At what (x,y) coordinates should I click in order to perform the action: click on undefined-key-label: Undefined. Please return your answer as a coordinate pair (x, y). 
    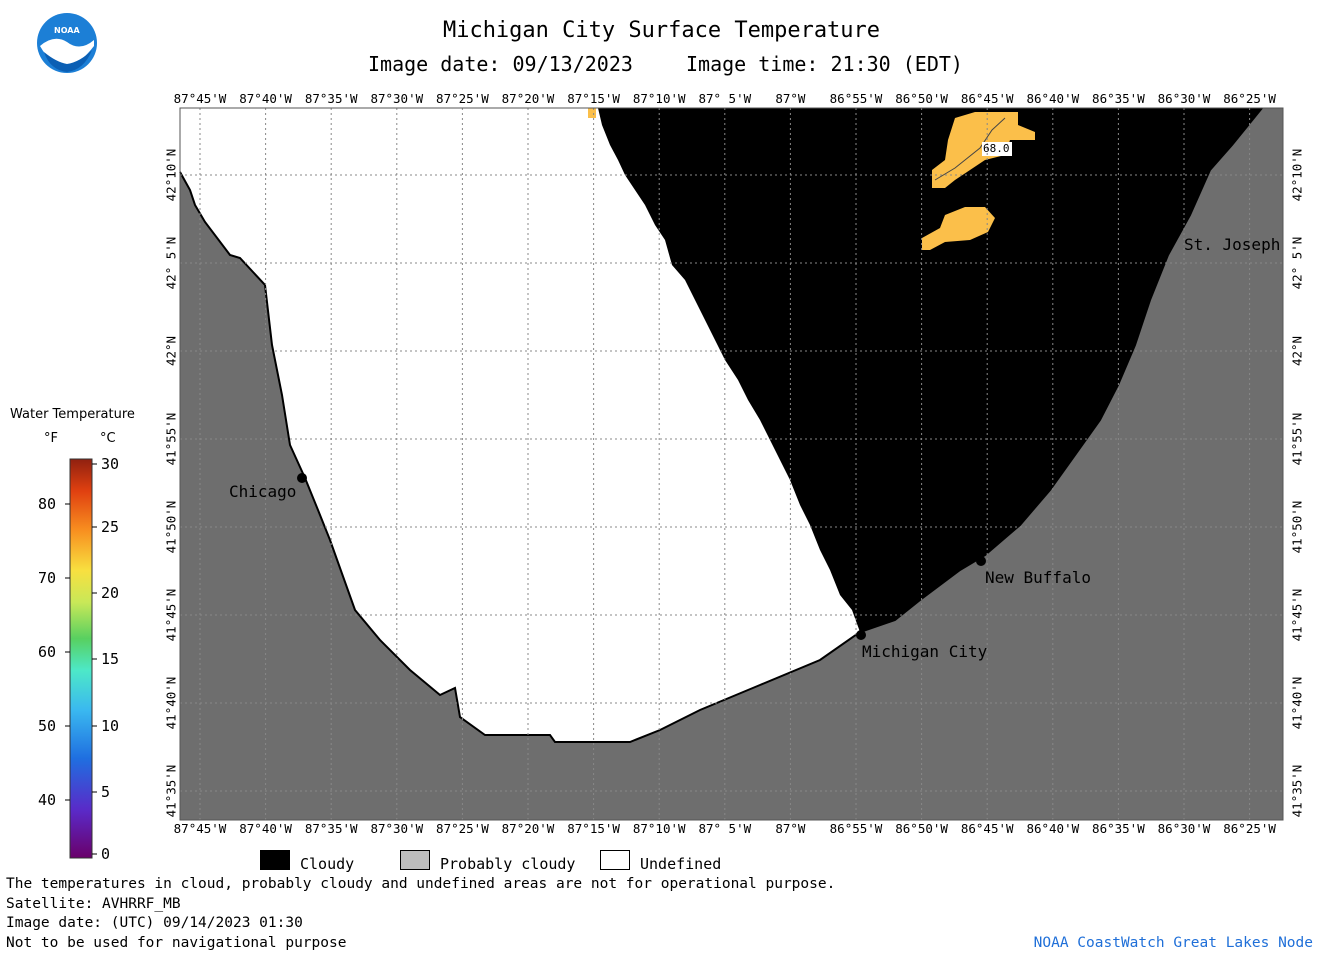
    Looking at the image, I should click on (681, 864).